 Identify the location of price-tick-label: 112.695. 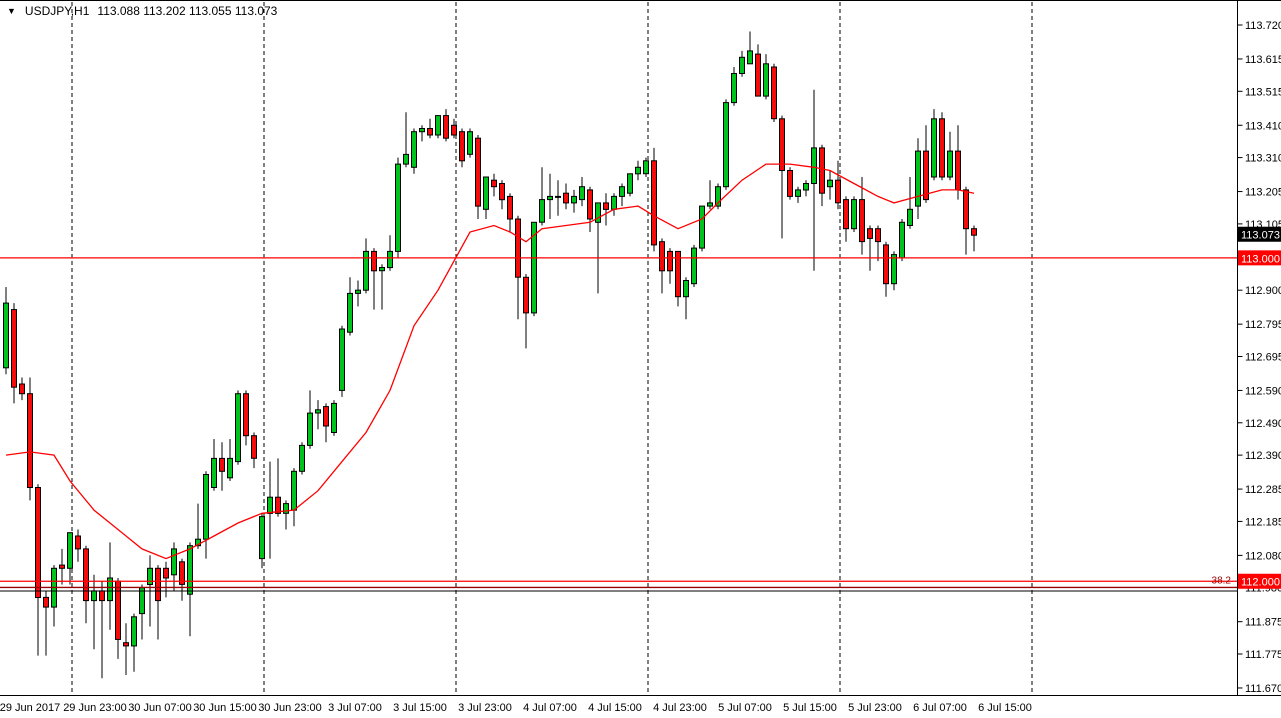
(1263, 357).